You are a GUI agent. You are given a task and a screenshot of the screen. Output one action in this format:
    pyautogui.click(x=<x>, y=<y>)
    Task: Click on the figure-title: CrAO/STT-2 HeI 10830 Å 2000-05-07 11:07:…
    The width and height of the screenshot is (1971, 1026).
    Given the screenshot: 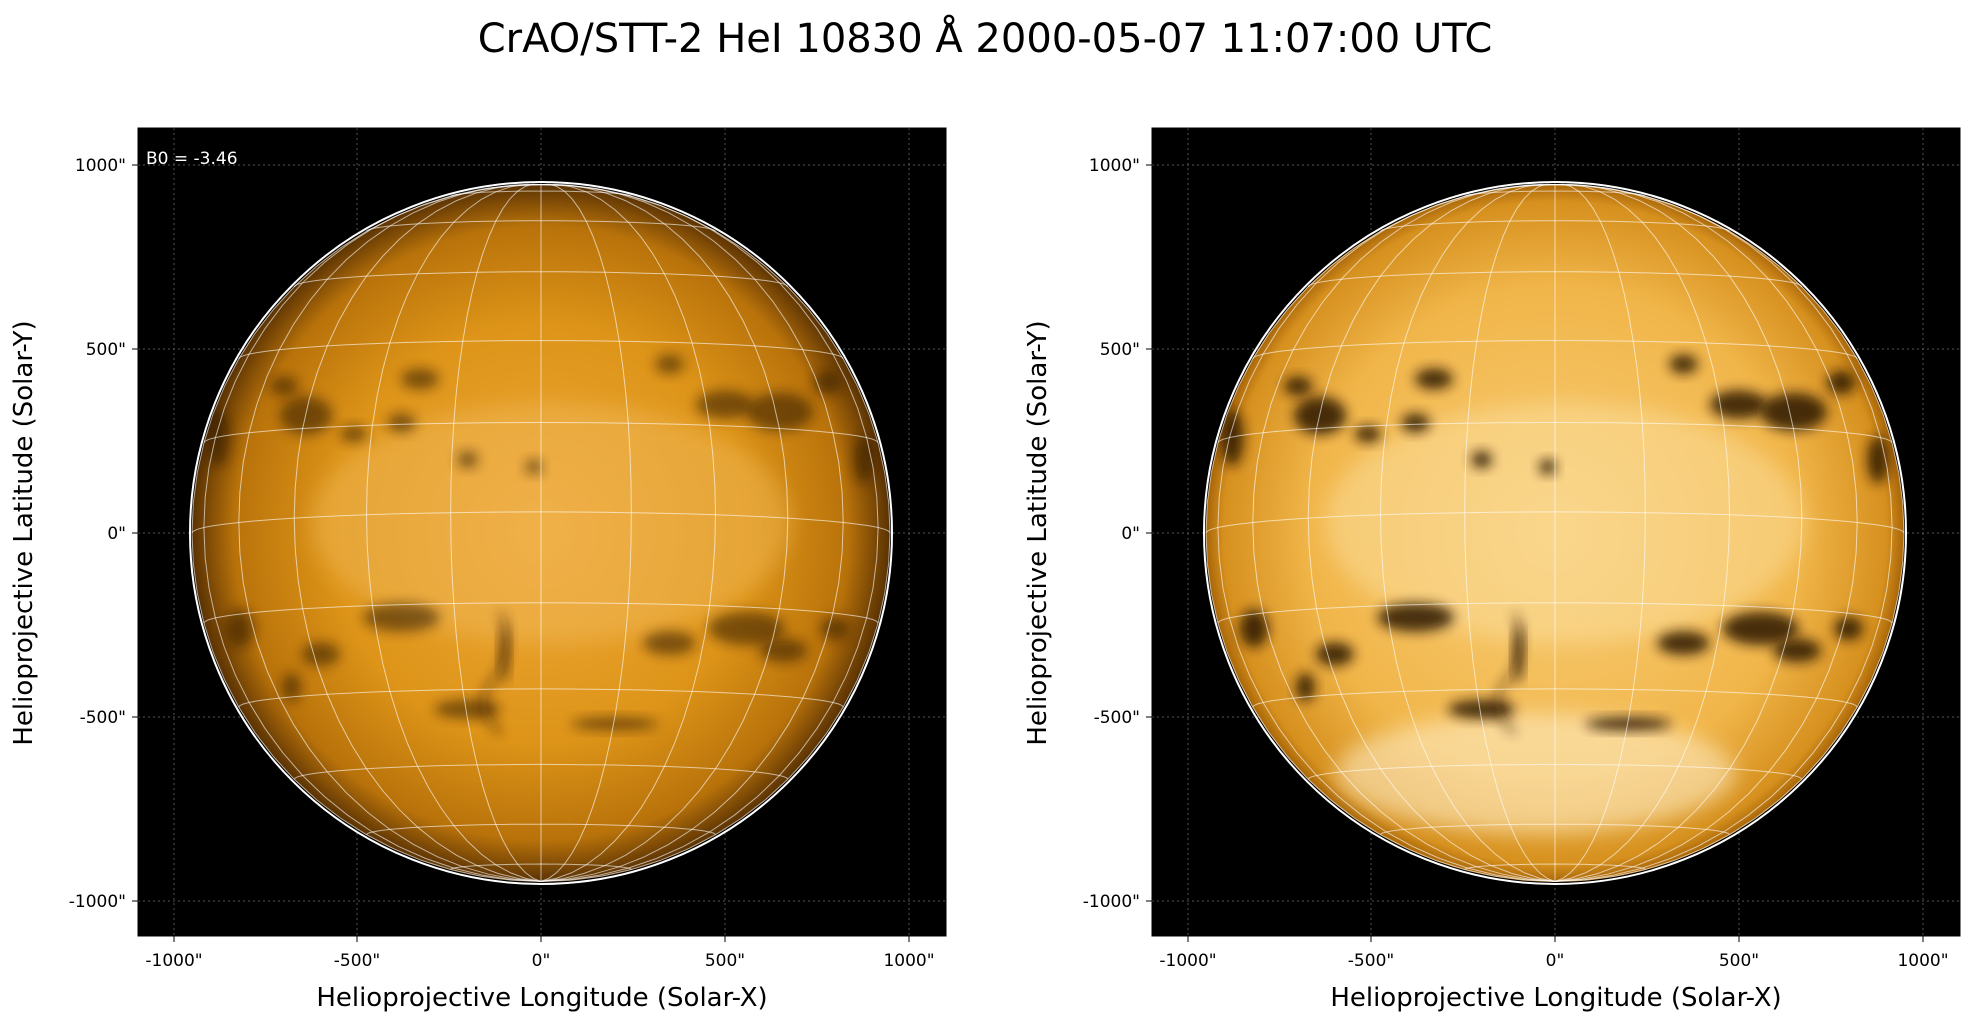 What is the action you would take?
    pyautogui.click(x=985, y=38)
    